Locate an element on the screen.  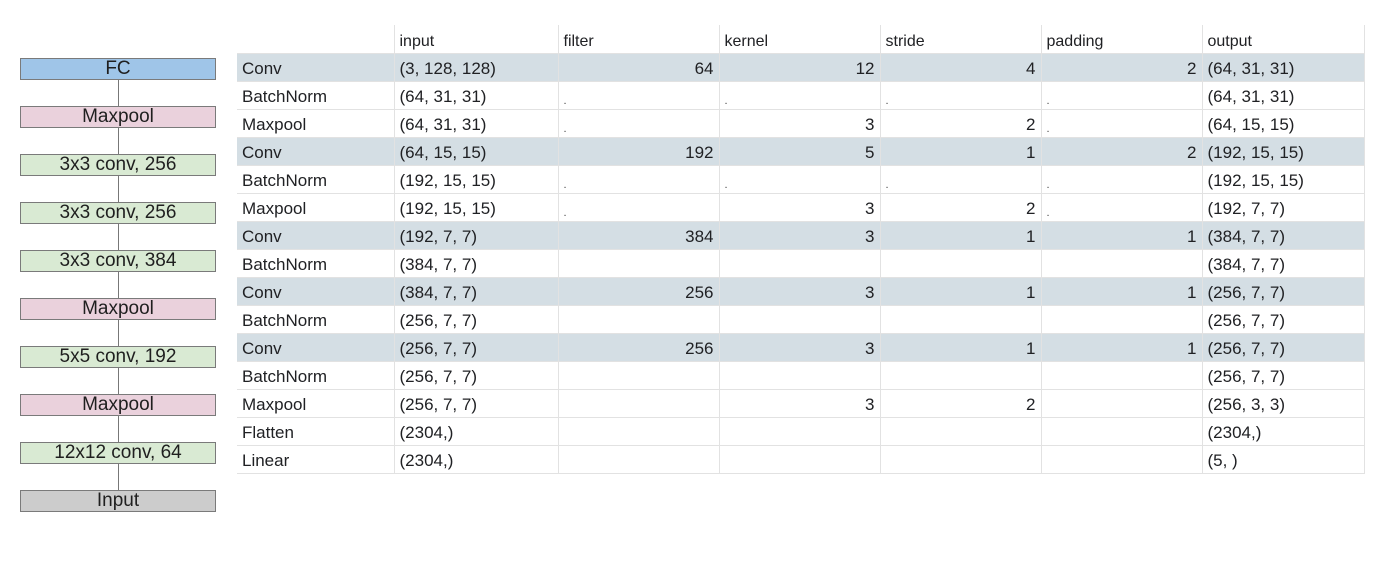
cell-output: (64, 31, 31) is located at coordinates (1283, 67).